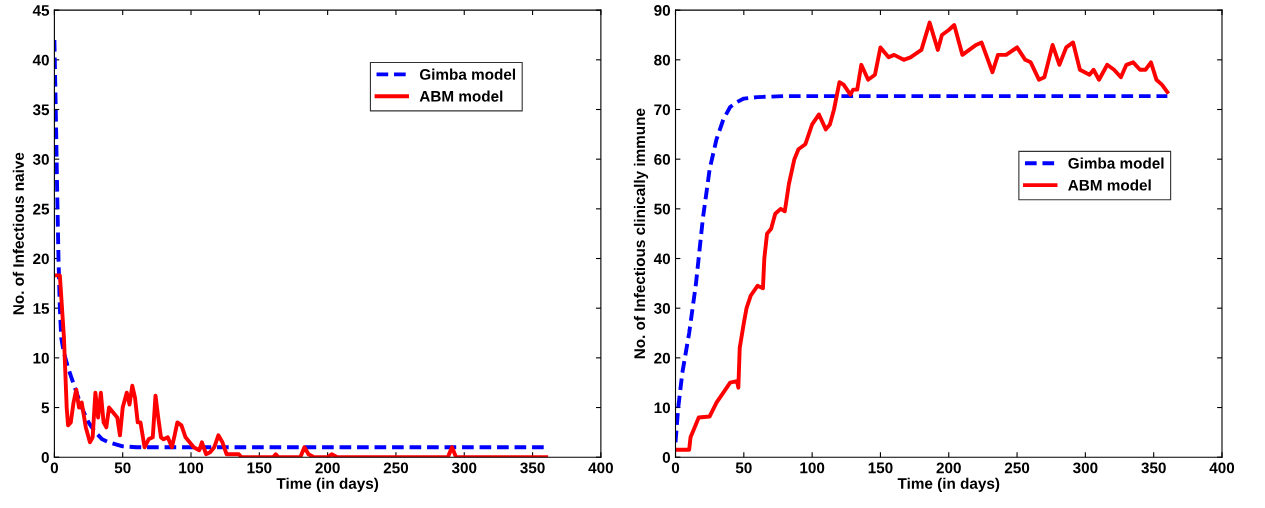 The image size is (1265, 508). Describe the element at coordinates (41, 110) in the screenshot. I see `y-tick-label: 35` at that location.